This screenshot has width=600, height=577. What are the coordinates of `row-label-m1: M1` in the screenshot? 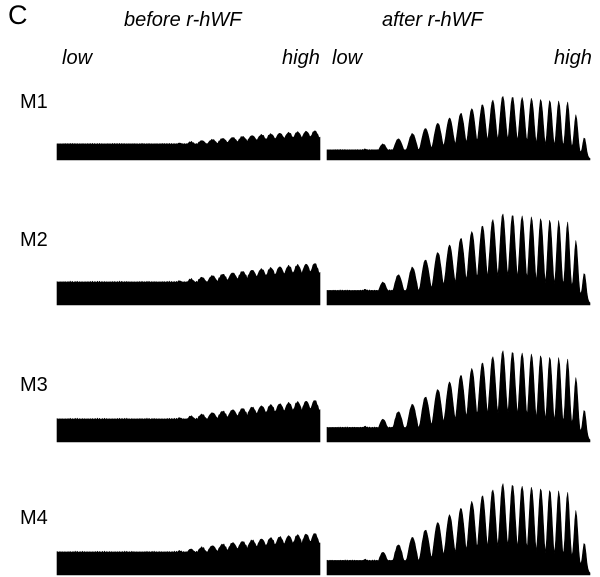 It's located at (34, 102).